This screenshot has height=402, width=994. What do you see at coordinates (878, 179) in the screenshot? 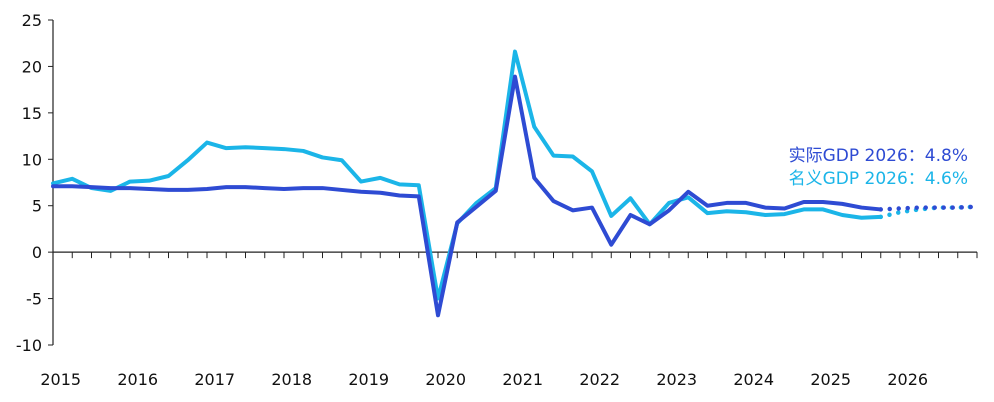
I see `annotation-nominal: 名义GDP 2026：4.6%` at bounding box center [878, 179].